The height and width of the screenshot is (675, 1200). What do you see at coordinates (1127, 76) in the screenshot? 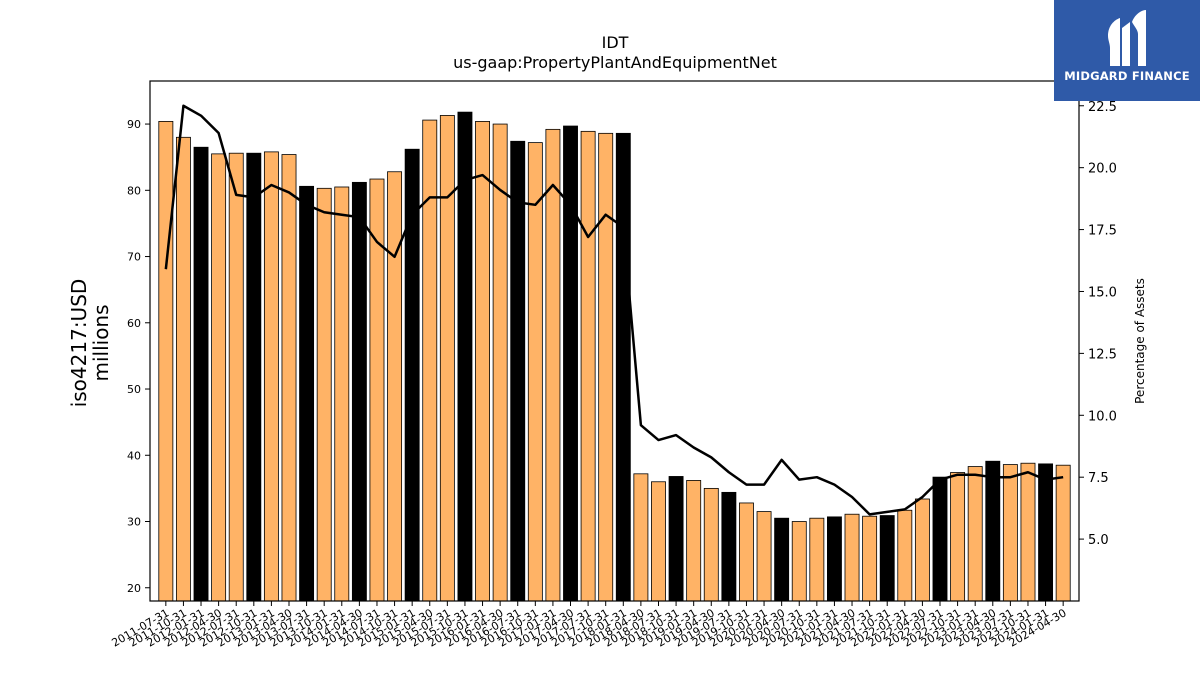
I see `logo-name: MIDGARD FINANCE` at bounding box center [1127, 76].